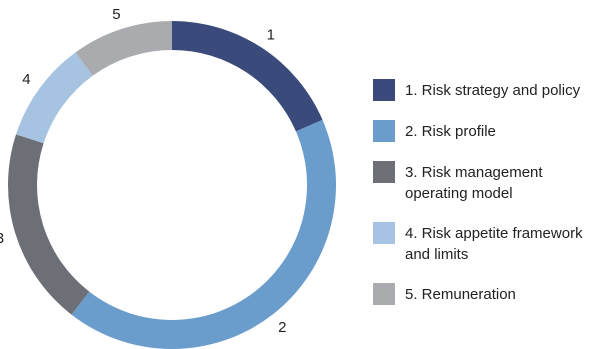 The width and height of the screenshot is (611, 349). I want to click on slice-label-4: 4, so click(26, 79).